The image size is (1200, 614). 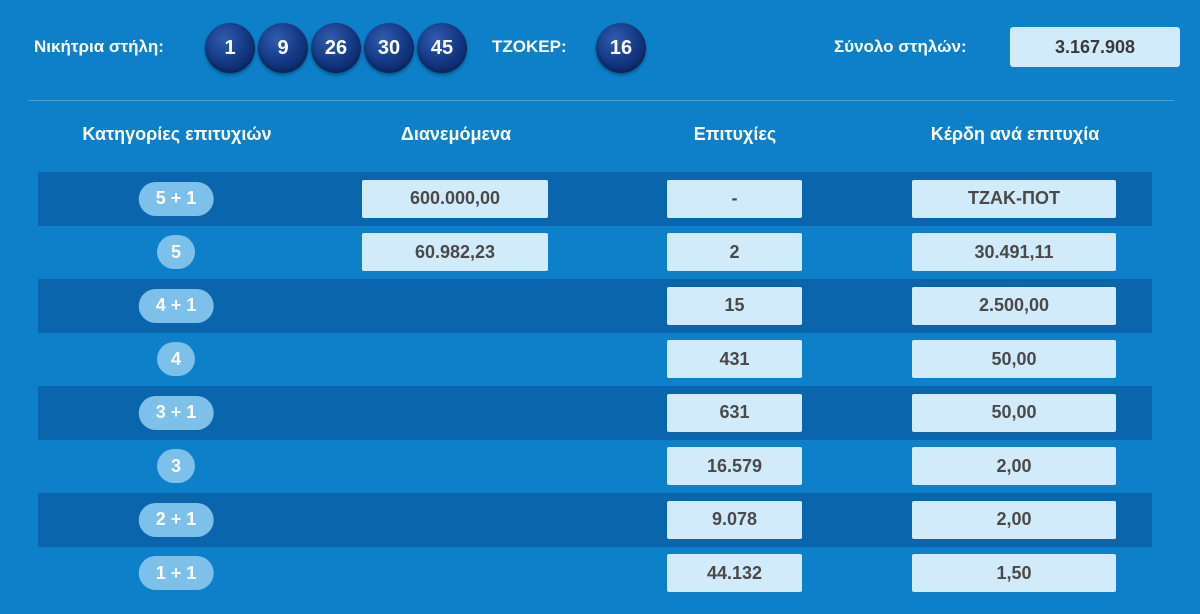 What do you see at coordinates (900, 46) in the screenshot?
I see `total-columns-label: Σύνολο στηλών:` at bounding box center [900, 46].